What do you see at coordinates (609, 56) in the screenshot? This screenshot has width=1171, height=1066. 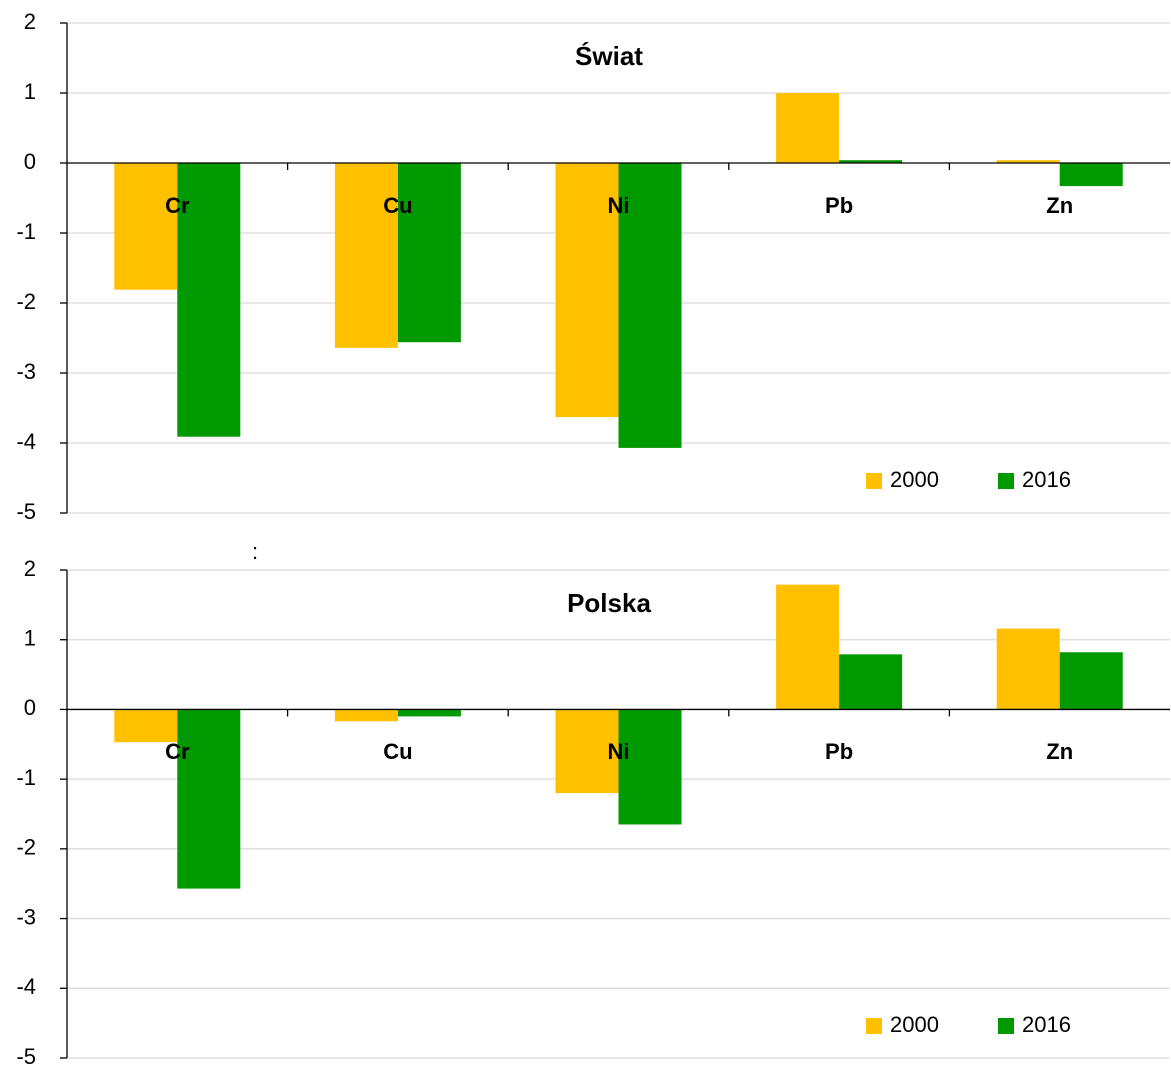 I see `chart-title: Świat` at bounding box center [609, 56].